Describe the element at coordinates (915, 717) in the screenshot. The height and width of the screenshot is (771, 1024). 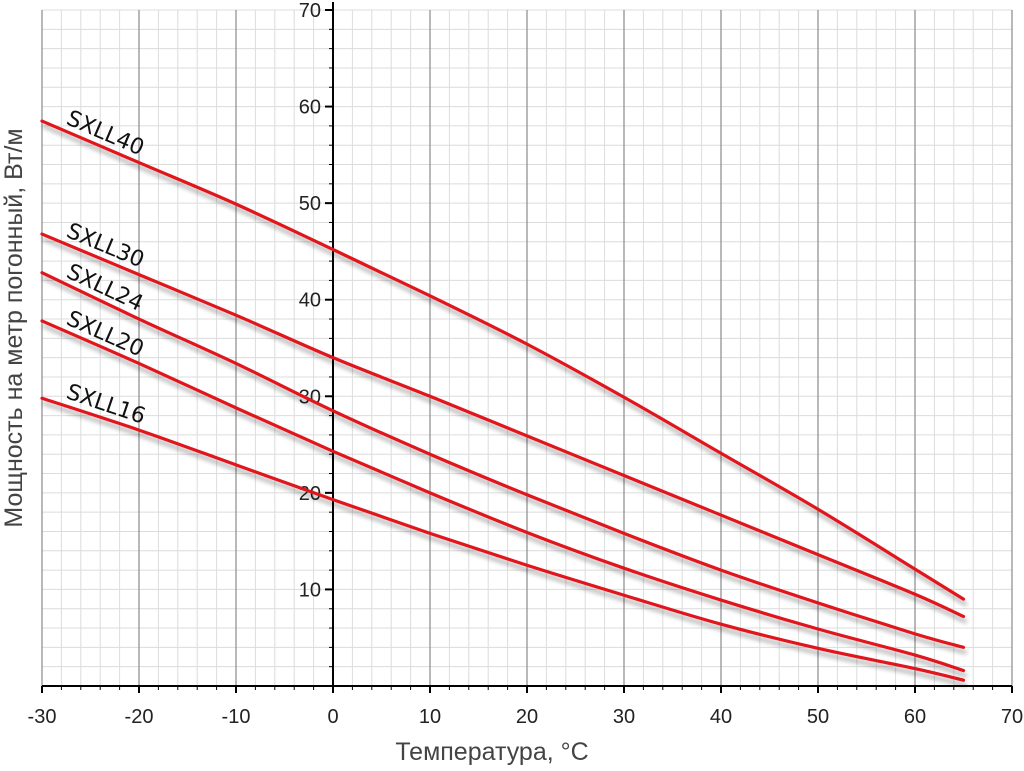
I see `x-tick-label: 60` at that location.